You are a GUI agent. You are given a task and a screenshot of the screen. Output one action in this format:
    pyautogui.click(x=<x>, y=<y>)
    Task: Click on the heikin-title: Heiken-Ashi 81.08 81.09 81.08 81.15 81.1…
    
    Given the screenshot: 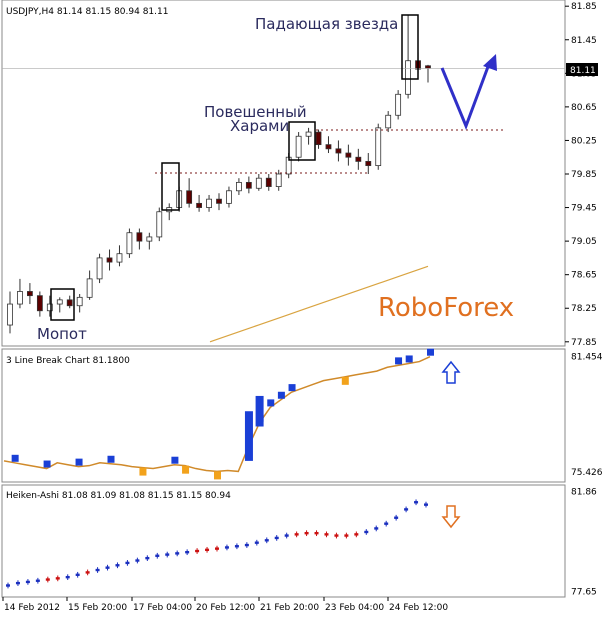 What is the action you would take?
    pyautogui.click(x=118, y=496)
    